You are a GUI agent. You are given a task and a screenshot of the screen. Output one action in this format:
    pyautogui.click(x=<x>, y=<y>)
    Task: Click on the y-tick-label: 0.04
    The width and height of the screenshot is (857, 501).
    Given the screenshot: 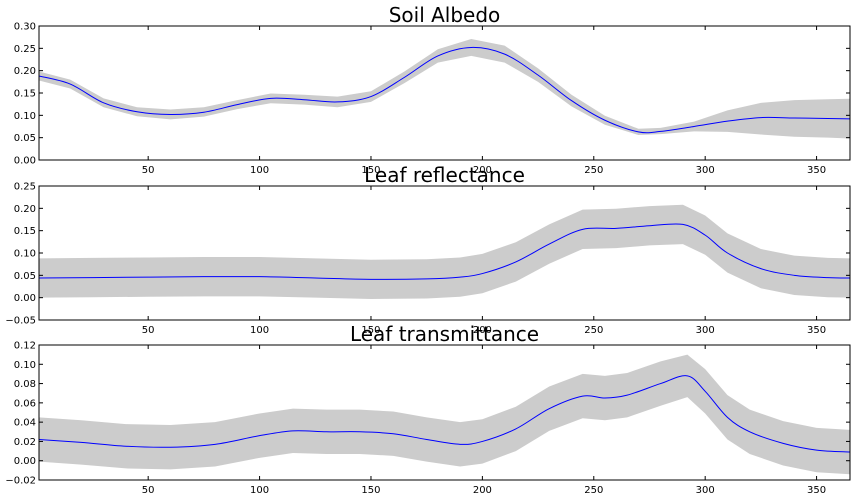 What is the action you would take?
    pyautogui.click(x=25, y=423)
    